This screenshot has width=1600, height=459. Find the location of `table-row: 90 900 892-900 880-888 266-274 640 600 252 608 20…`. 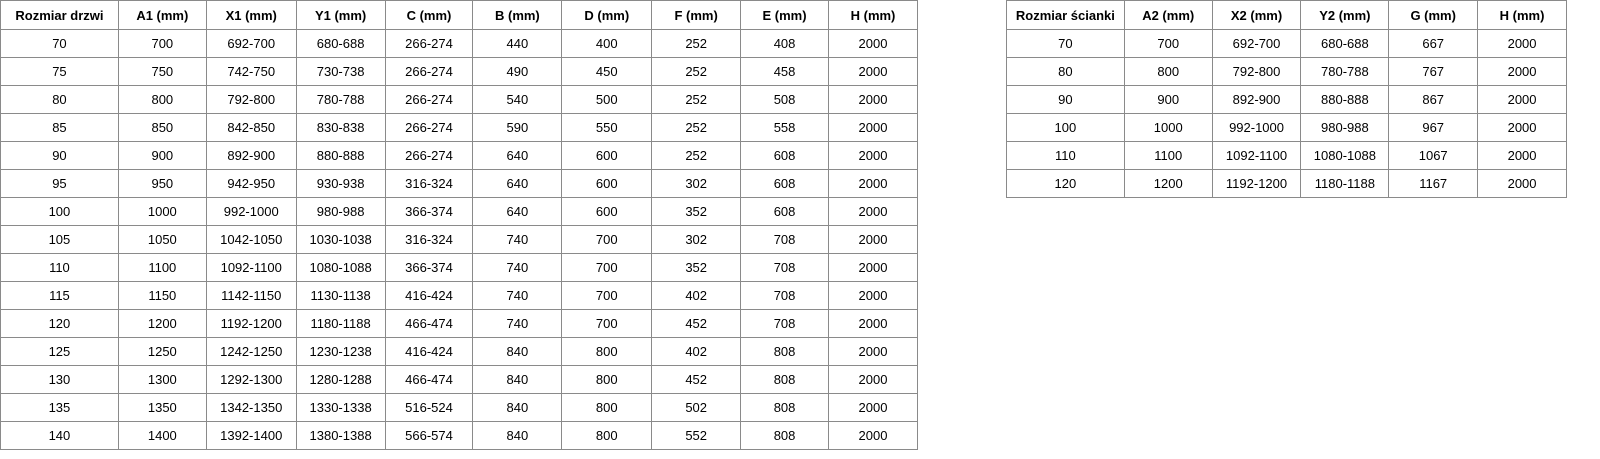

table-row: 90 900 892-900 880-888 266-274 640 600 252 608 20… is located at coordinates (459, 155).